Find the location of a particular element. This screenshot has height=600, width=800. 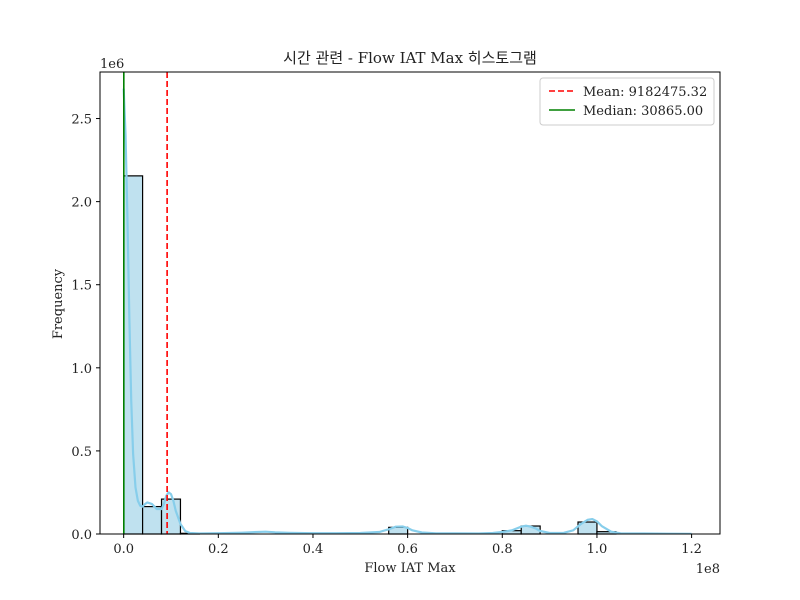

x-tick-label: 0.2 is located at coordinates (218, 549).